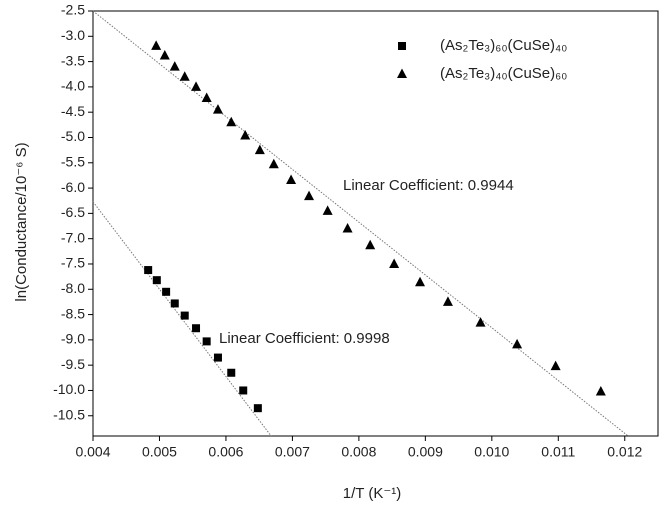  I want to click on y-tick-label: -5.5, so click(73, 161).